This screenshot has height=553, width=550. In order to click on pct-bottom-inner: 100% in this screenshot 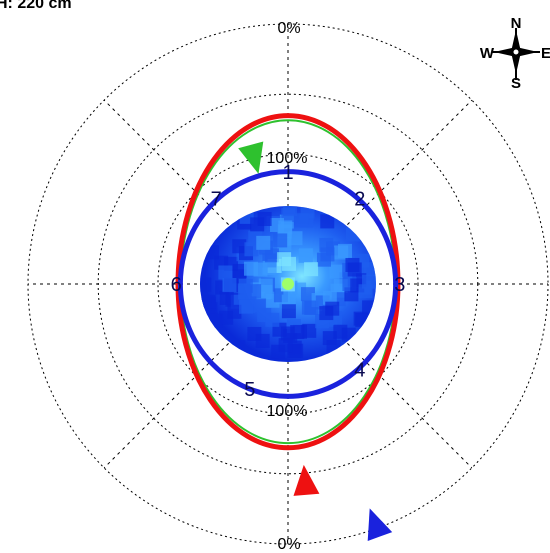, I will do `click(287, 411)`.